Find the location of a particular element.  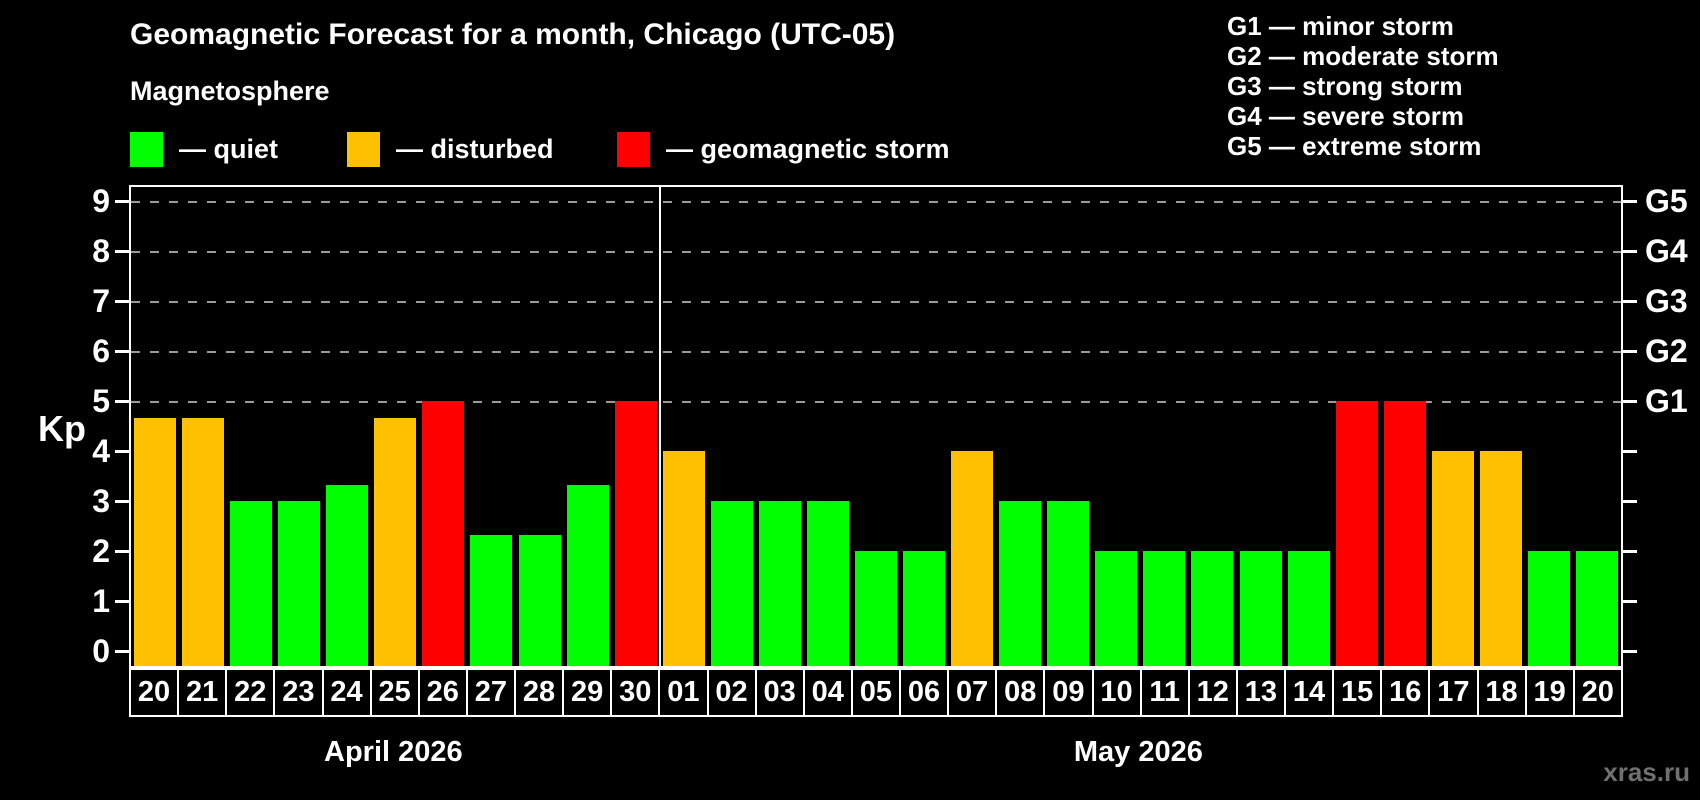

date-cell-19: 09 is located at coordinates (1069, 692).